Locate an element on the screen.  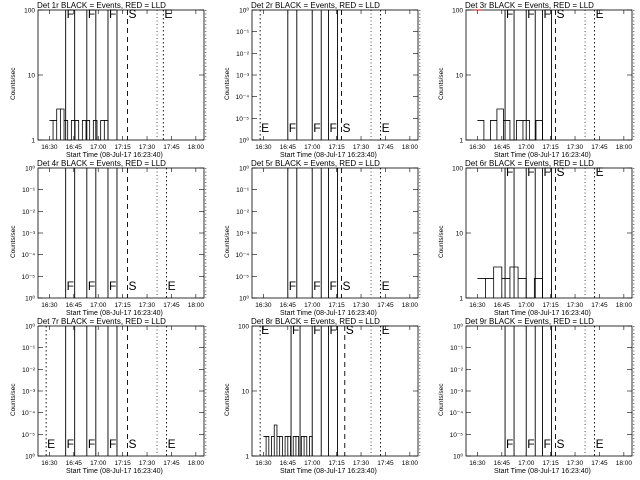
panel-title: Det 9r BLACK = Events, RED = LLD is located at coordinates (529, 321).